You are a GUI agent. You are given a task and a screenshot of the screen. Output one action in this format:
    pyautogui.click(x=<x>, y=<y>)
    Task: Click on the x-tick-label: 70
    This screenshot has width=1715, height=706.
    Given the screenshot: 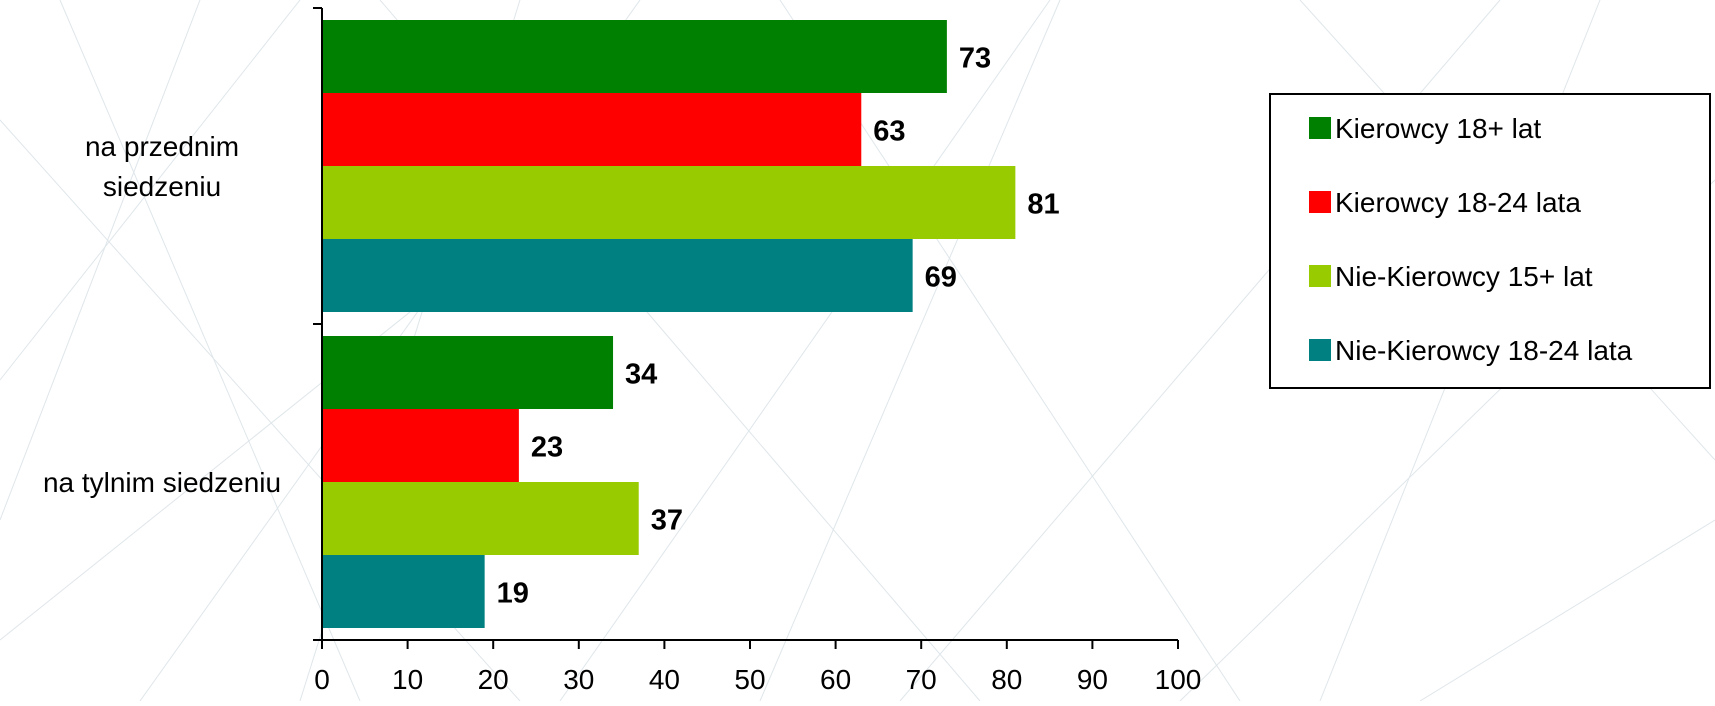 What is the action you would take?
    pyautogui.click(x=921, y=679)
    